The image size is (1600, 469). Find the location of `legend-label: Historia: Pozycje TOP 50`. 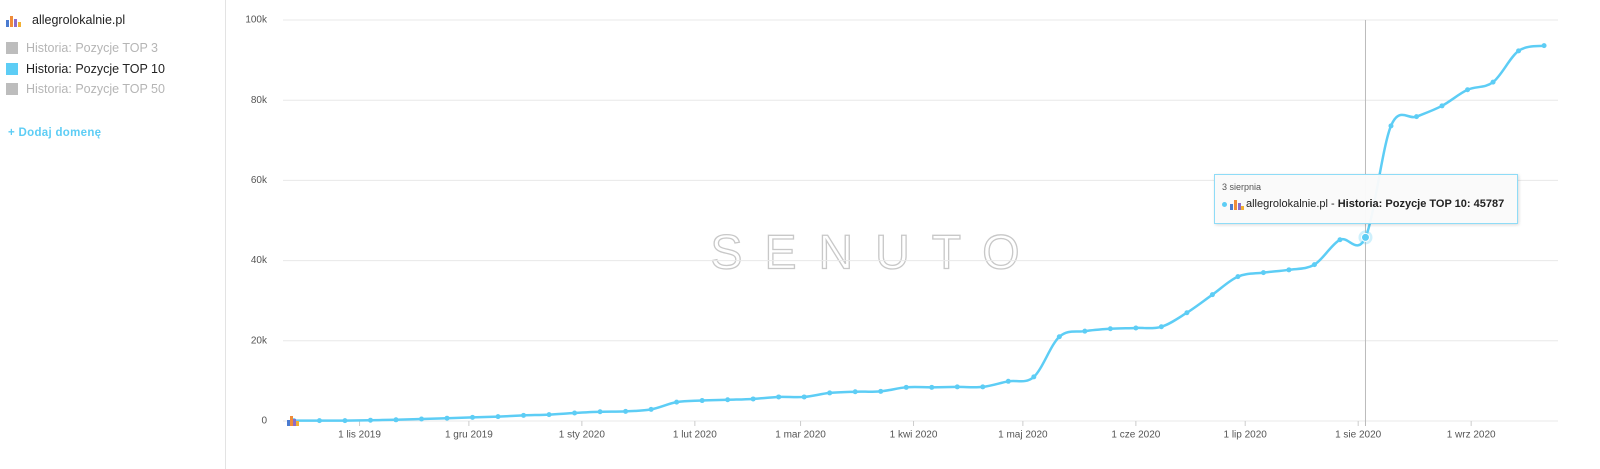

legend-label: Historia: Pozycje TOP 50 is located at coordinates (95, 89).